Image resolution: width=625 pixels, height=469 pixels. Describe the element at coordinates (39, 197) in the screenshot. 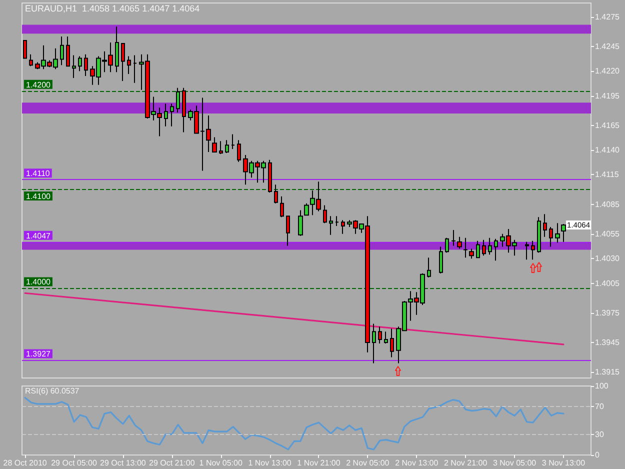

I see `ref-line-label: 1.4100` at that location.